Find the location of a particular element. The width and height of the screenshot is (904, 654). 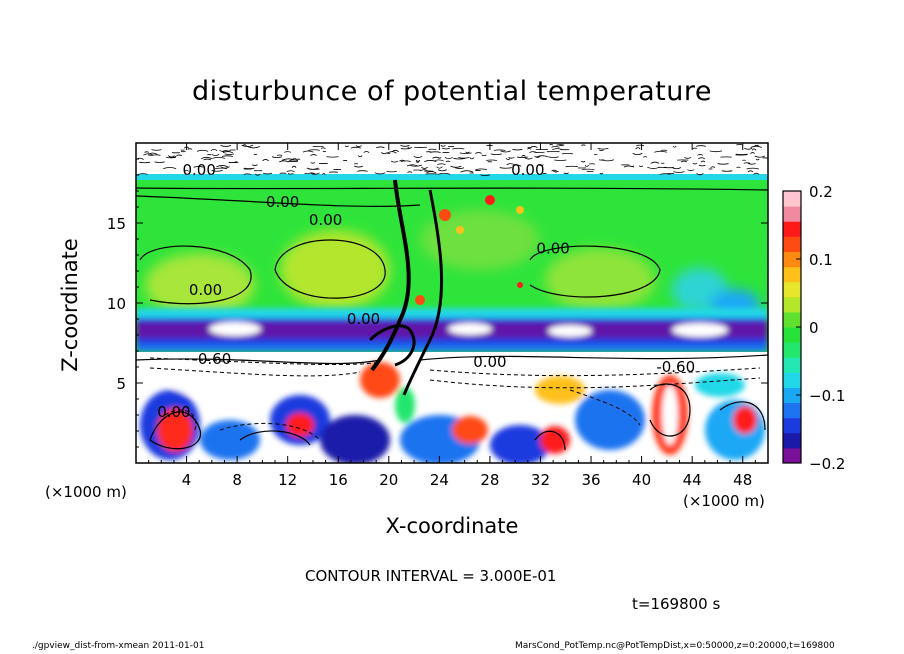

x-tick-label: 36 is located at coordinates (590, 480).